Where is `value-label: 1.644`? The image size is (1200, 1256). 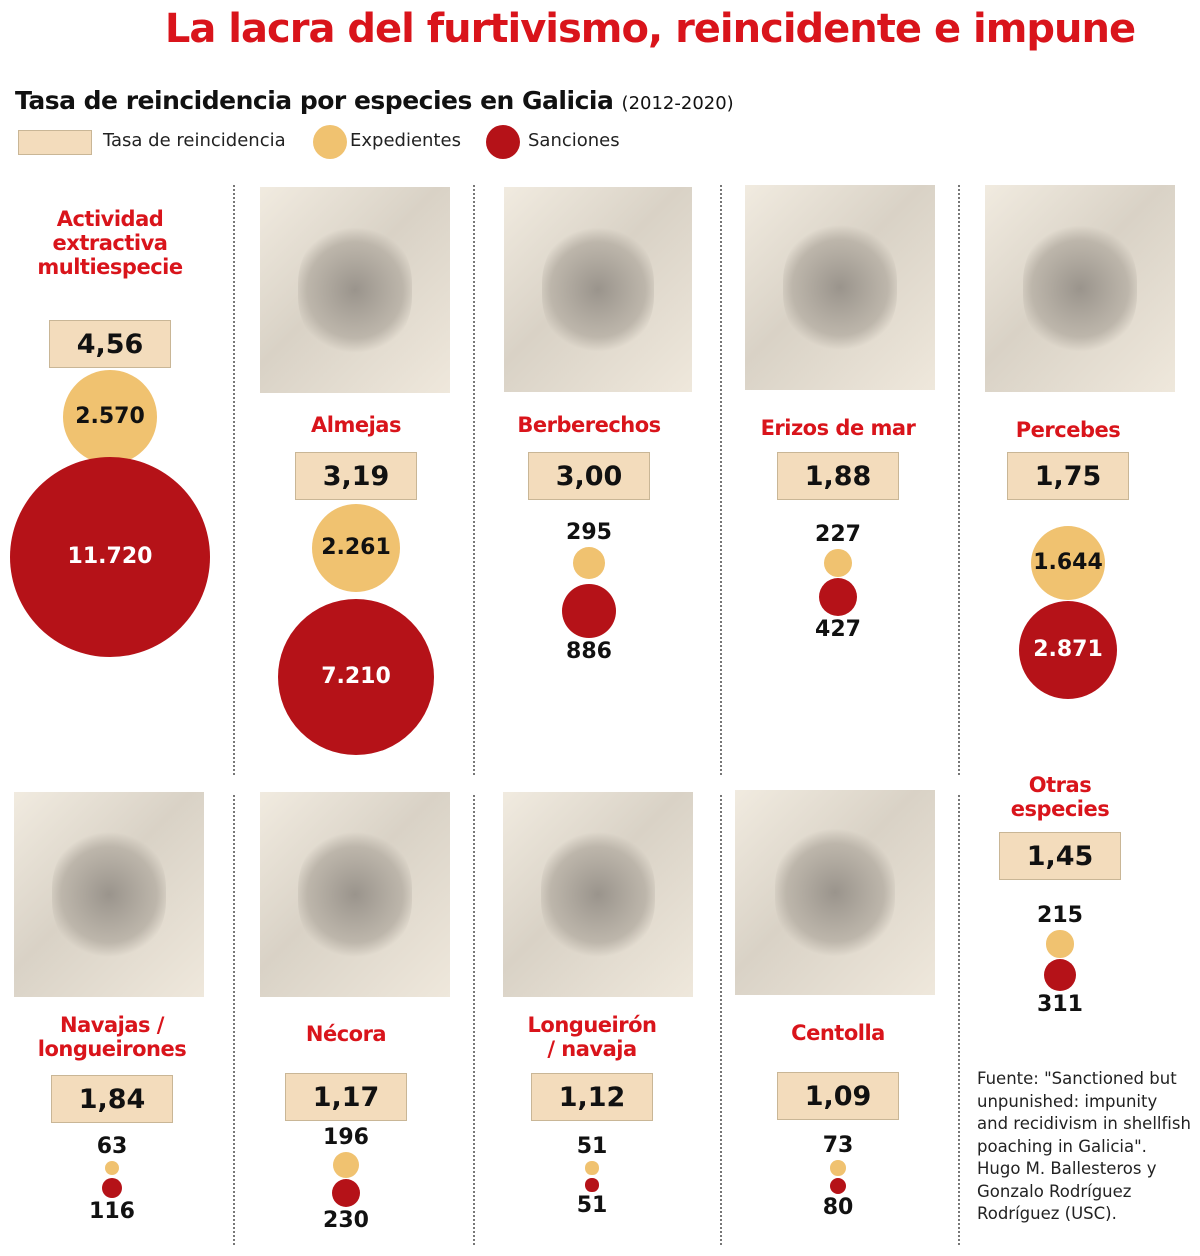
value-label: 1.644 is located at coordinates (1068, 562).